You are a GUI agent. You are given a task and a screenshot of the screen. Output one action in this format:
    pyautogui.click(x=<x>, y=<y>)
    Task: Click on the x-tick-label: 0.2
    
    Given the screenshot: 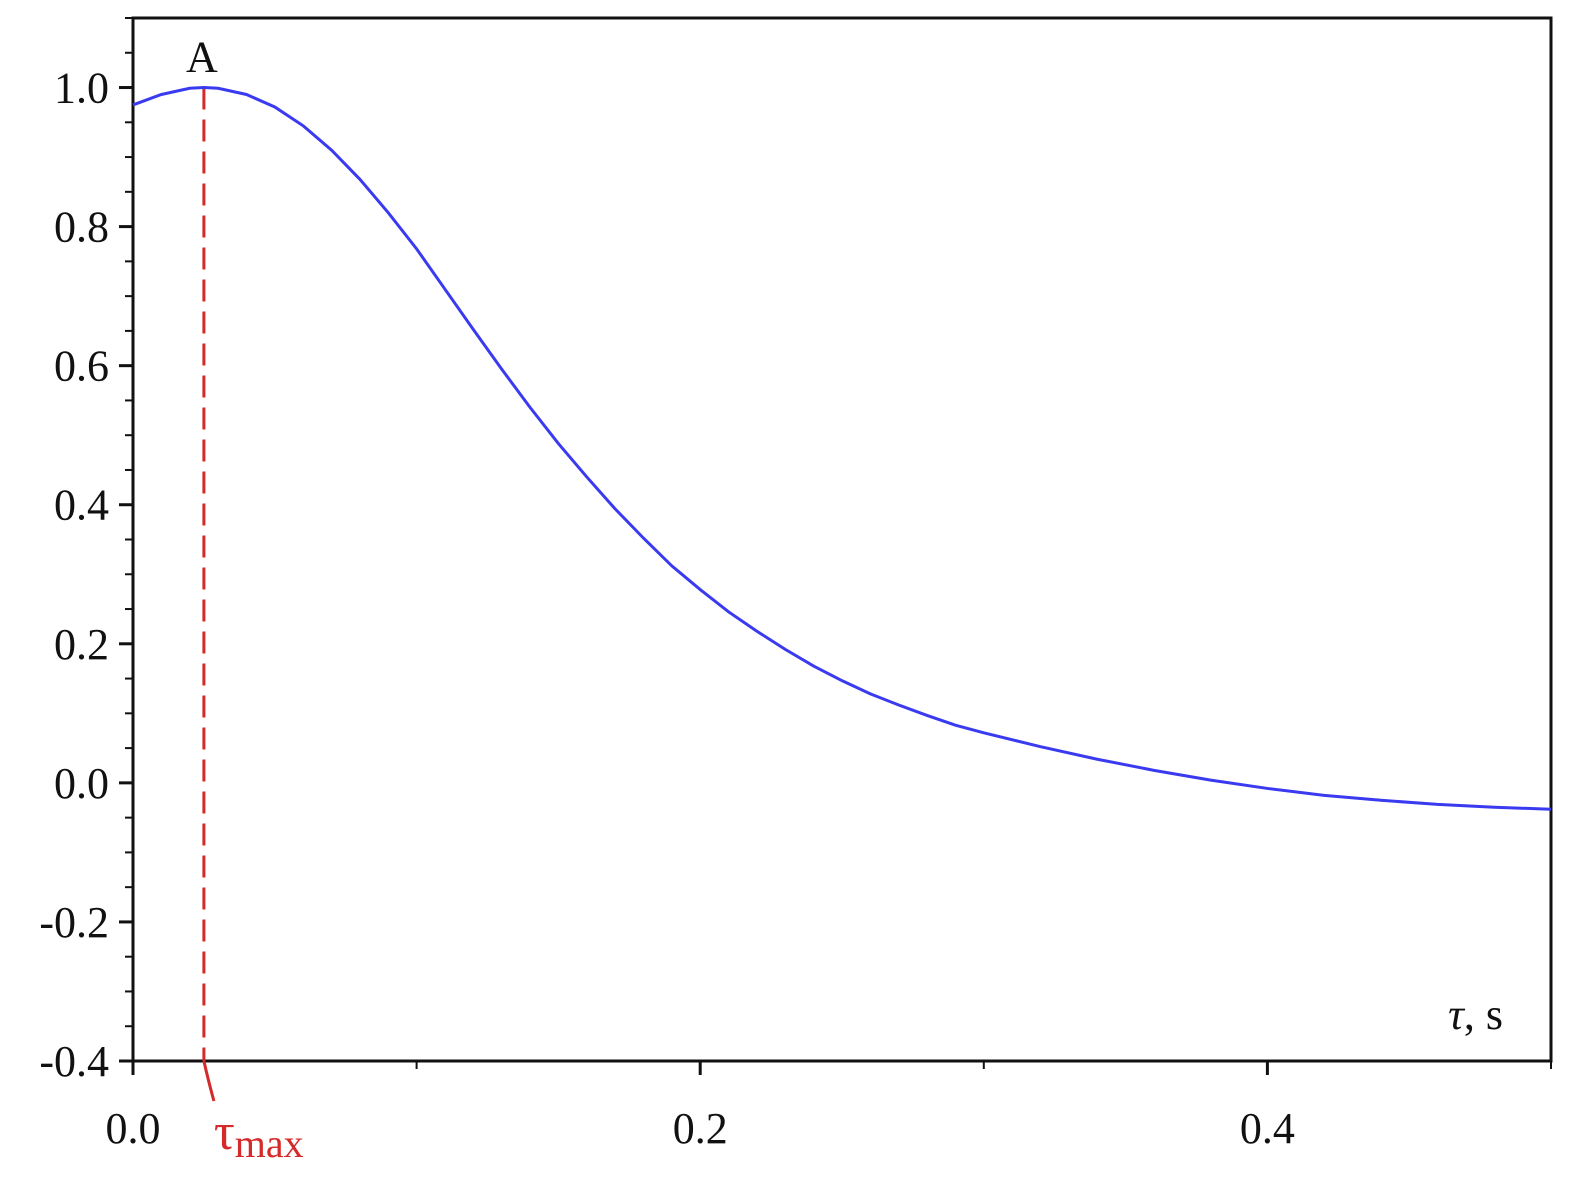 What is the action you would take?
    pyautogui.click(x=700, y=1128)
    